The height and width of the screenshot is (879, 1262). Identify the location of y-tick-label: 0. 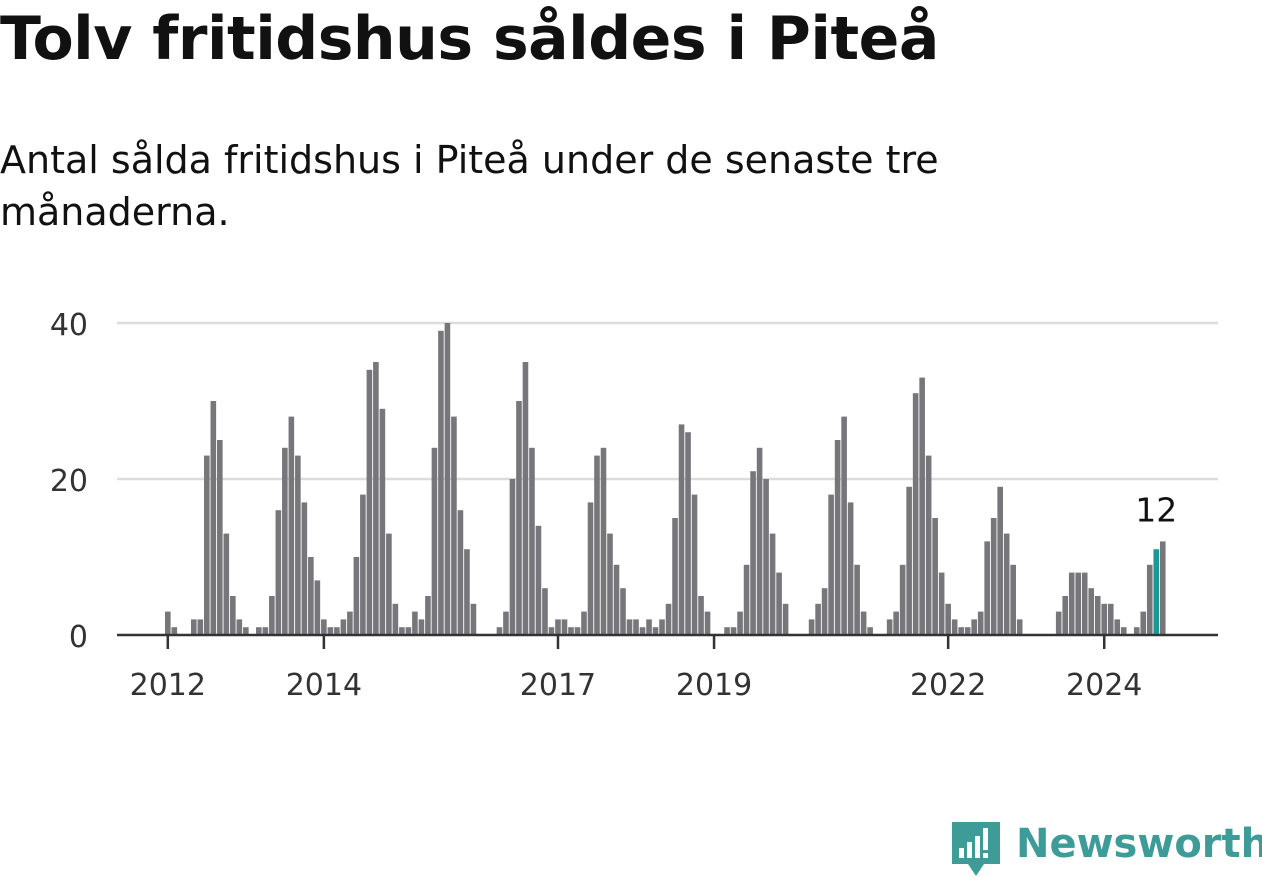
(78, 637).